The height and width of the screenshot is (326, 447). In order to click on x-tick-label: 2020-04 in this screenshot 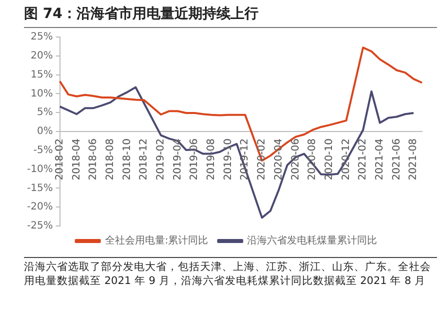, I will do `click(278, 159)`.